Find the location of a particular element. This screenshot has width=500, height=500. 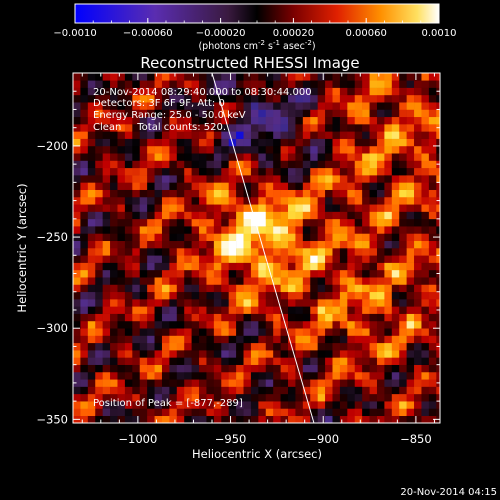

colorbar-units: (photons cm-2 s-1 asec-2) is located at coordinates (256, 45).